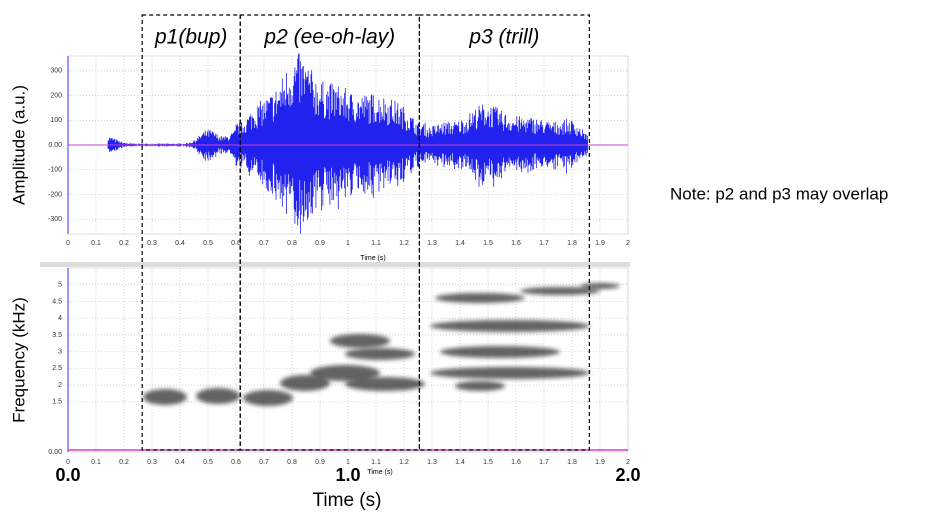 Image resolution: width=947 pixels, height=513 pixels. What do you see at coordinates (56, 120) in the screenshot?
I see `y-tick-label: 100` at bounding box center [56, 120].